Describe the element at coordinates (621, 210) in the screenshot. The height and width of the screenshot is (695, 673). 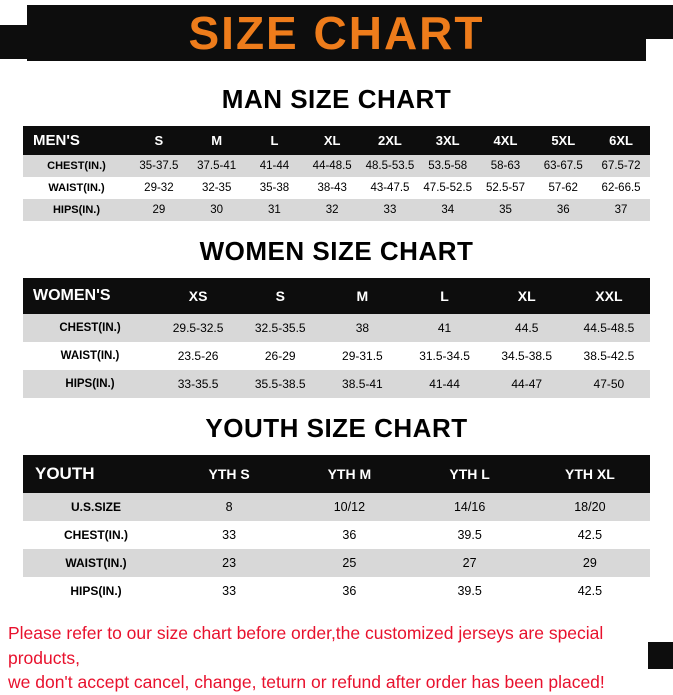
I see `size-value-cell: 37` at that location.